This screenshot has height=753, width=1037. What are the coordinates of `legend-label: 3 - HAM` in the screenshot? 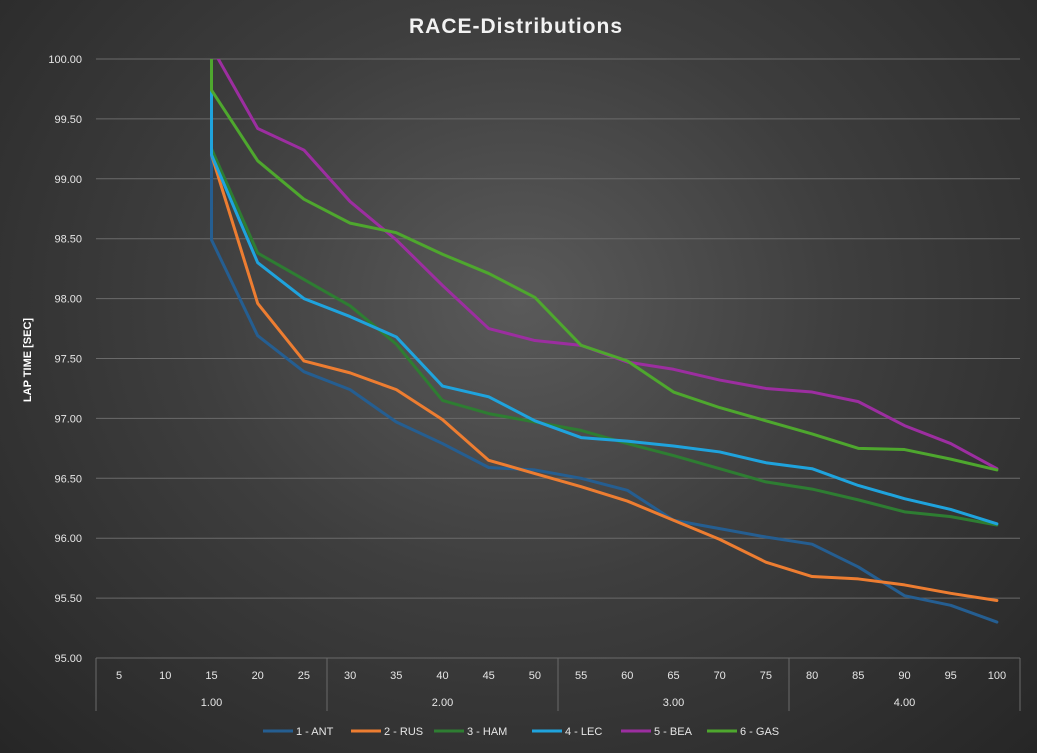 It's located at (487, 732).